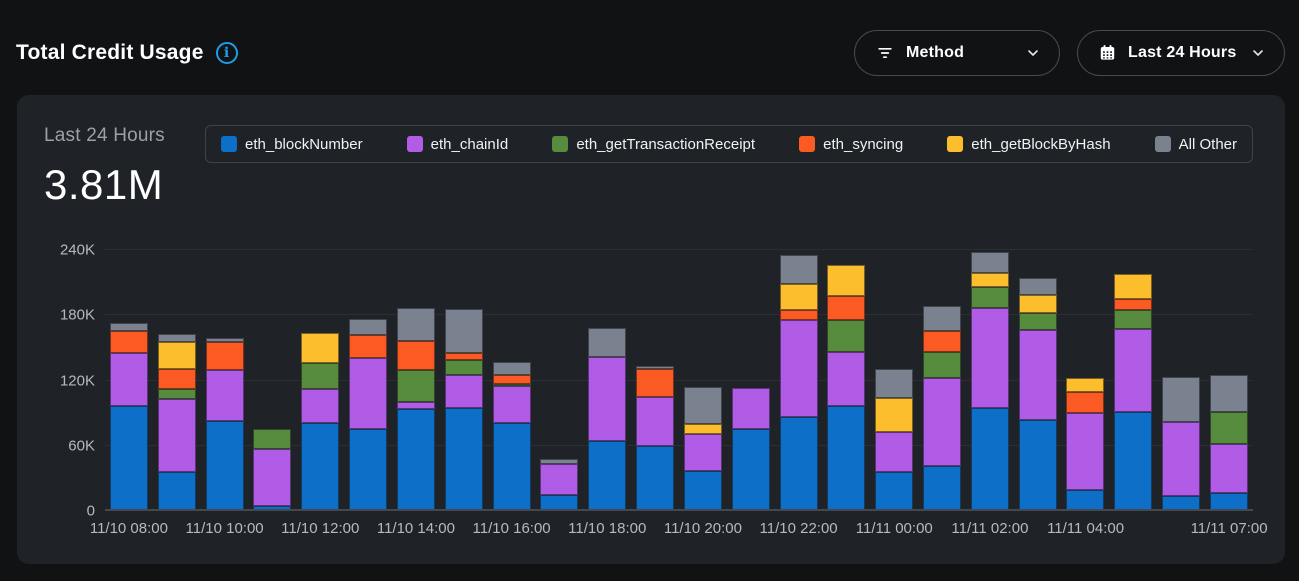 The width and height of the screenshot is (1299, 581). Describe the element at coordinates (957, 52) in the screenshot. I see `method-filter-dropdown: Method` at that location.